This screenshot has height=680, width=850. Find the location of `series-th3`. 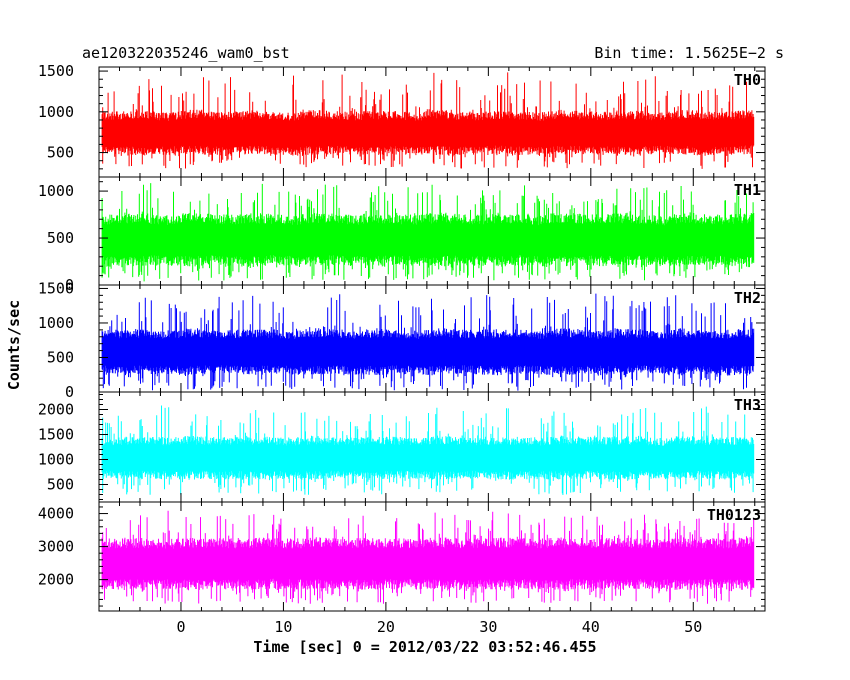

series-th3 is located at coordinates (428, 450).